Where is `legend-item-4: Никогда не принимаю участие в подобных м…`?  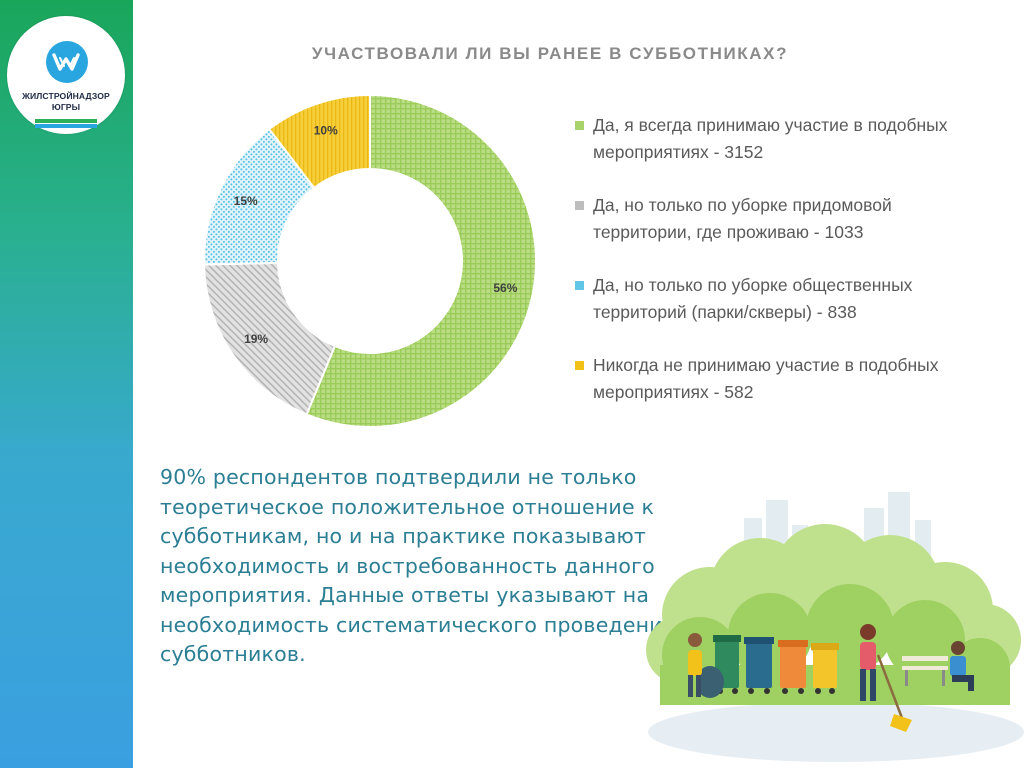
legend-item-4: Никогда не принимаю участие в подобных м… is located at coordinates (785, 379).